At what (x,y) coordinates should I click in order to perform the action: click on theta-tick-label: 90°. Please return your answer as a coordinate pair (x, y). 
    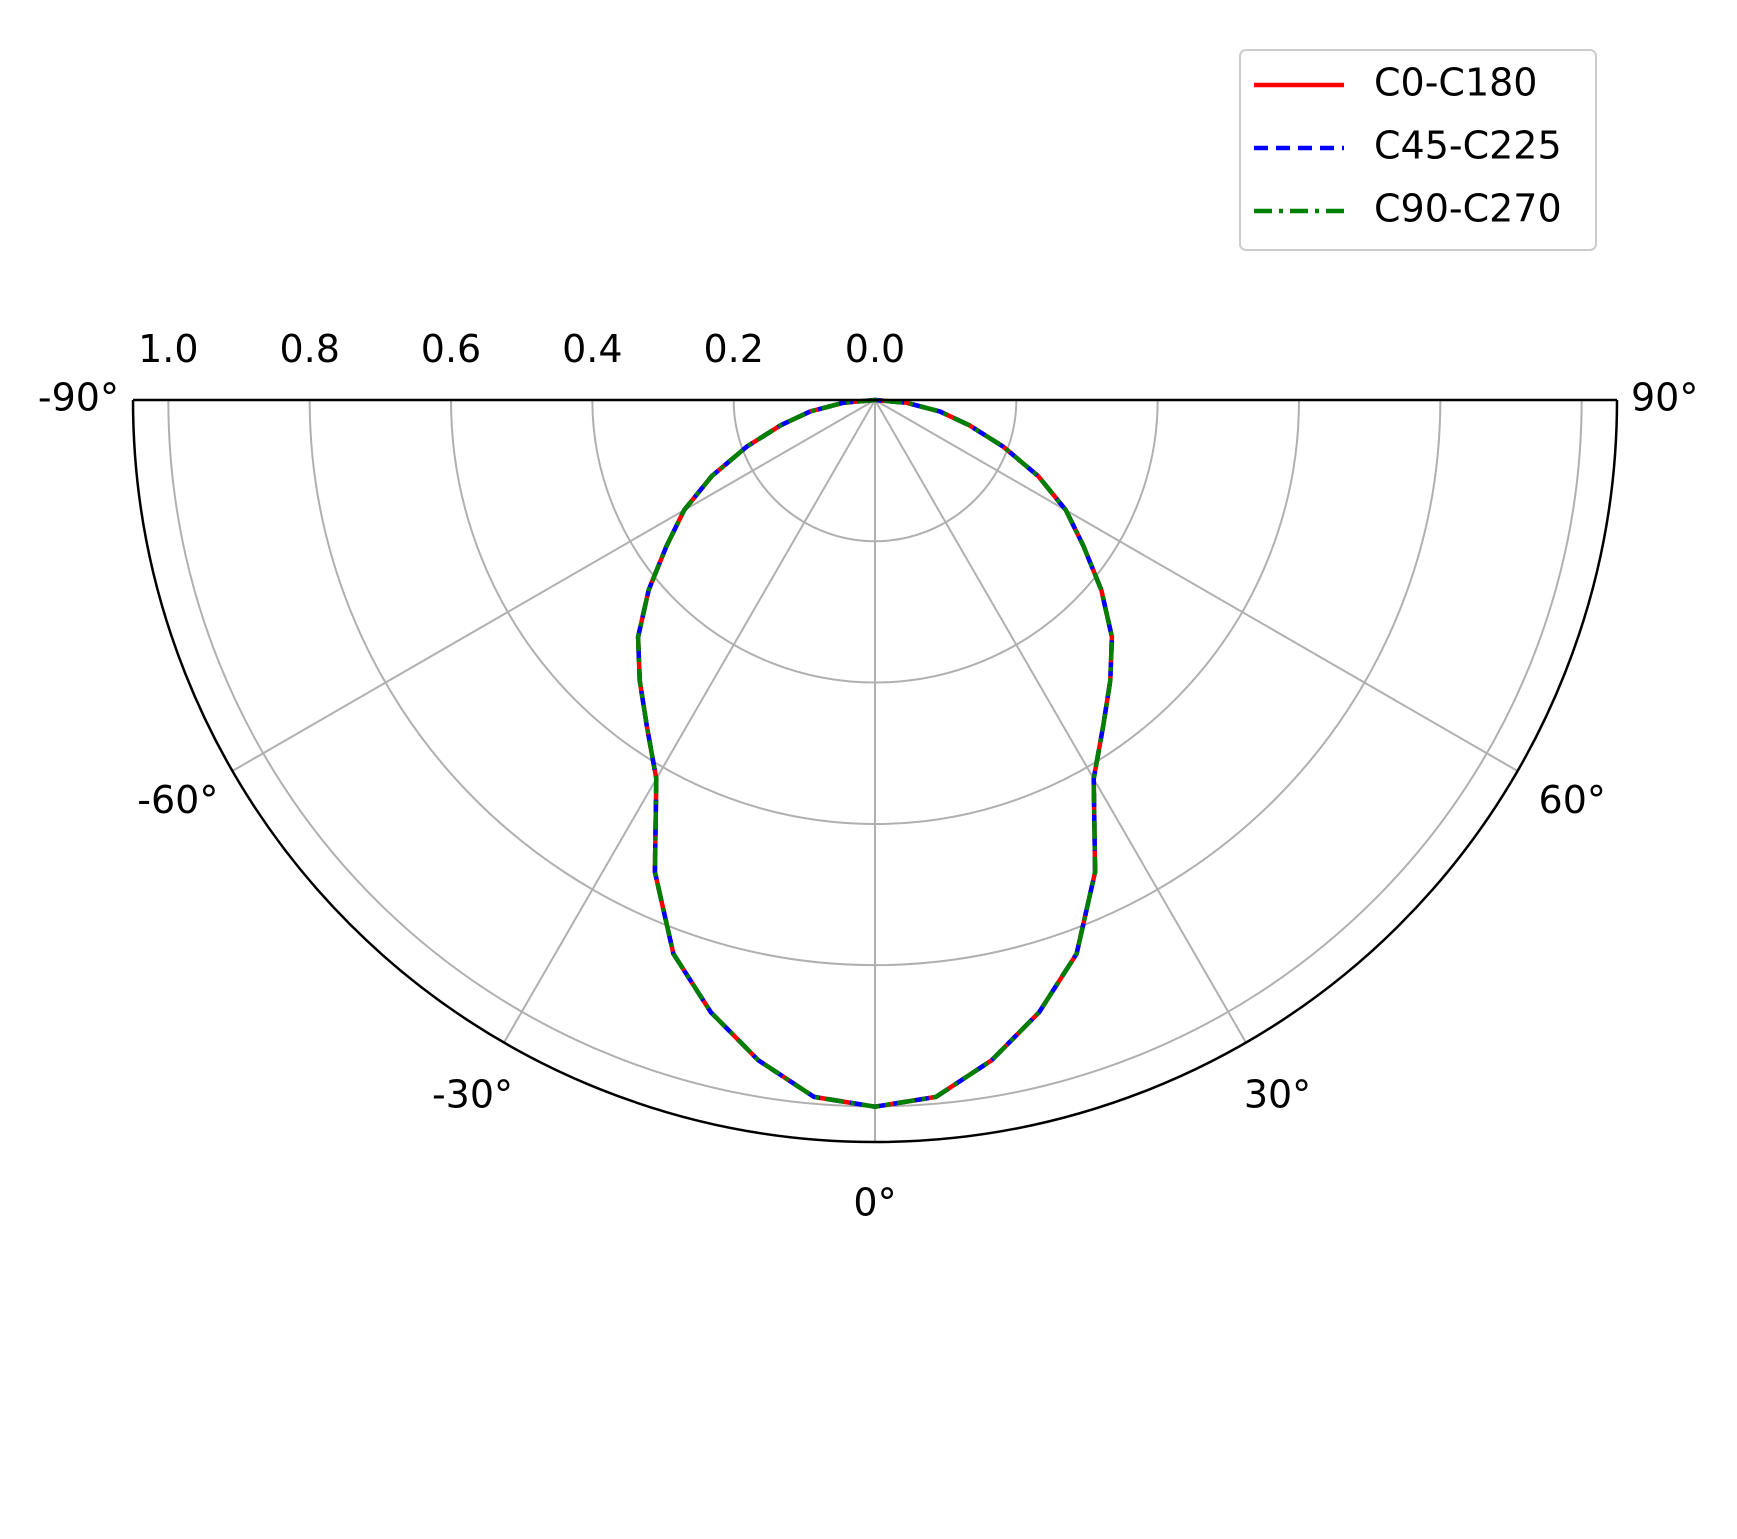
    Looking at the image, I should click on (1664, 398).